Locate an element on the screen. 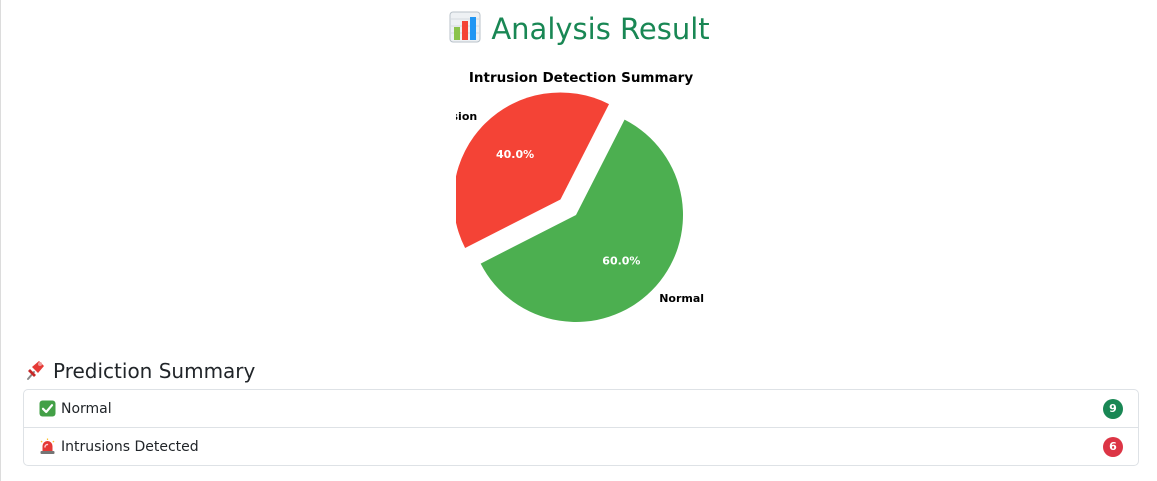  pushpin-icon is located at coordinates (35, 370).